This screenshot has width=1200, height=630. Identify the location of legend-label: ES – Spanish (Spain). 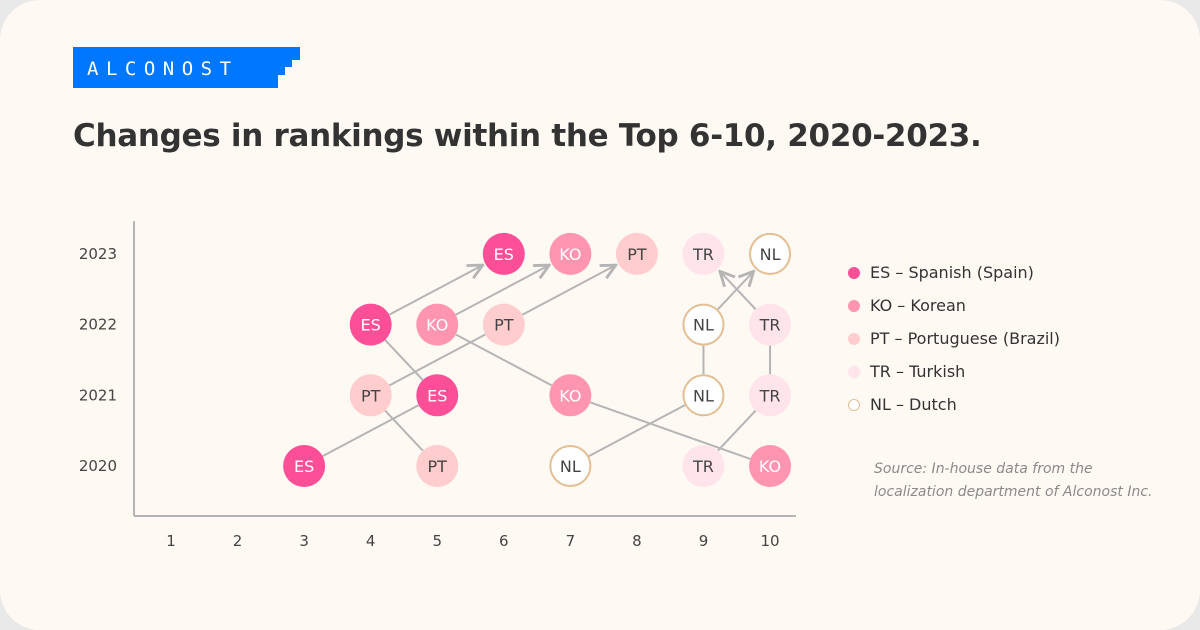
(952, 272).